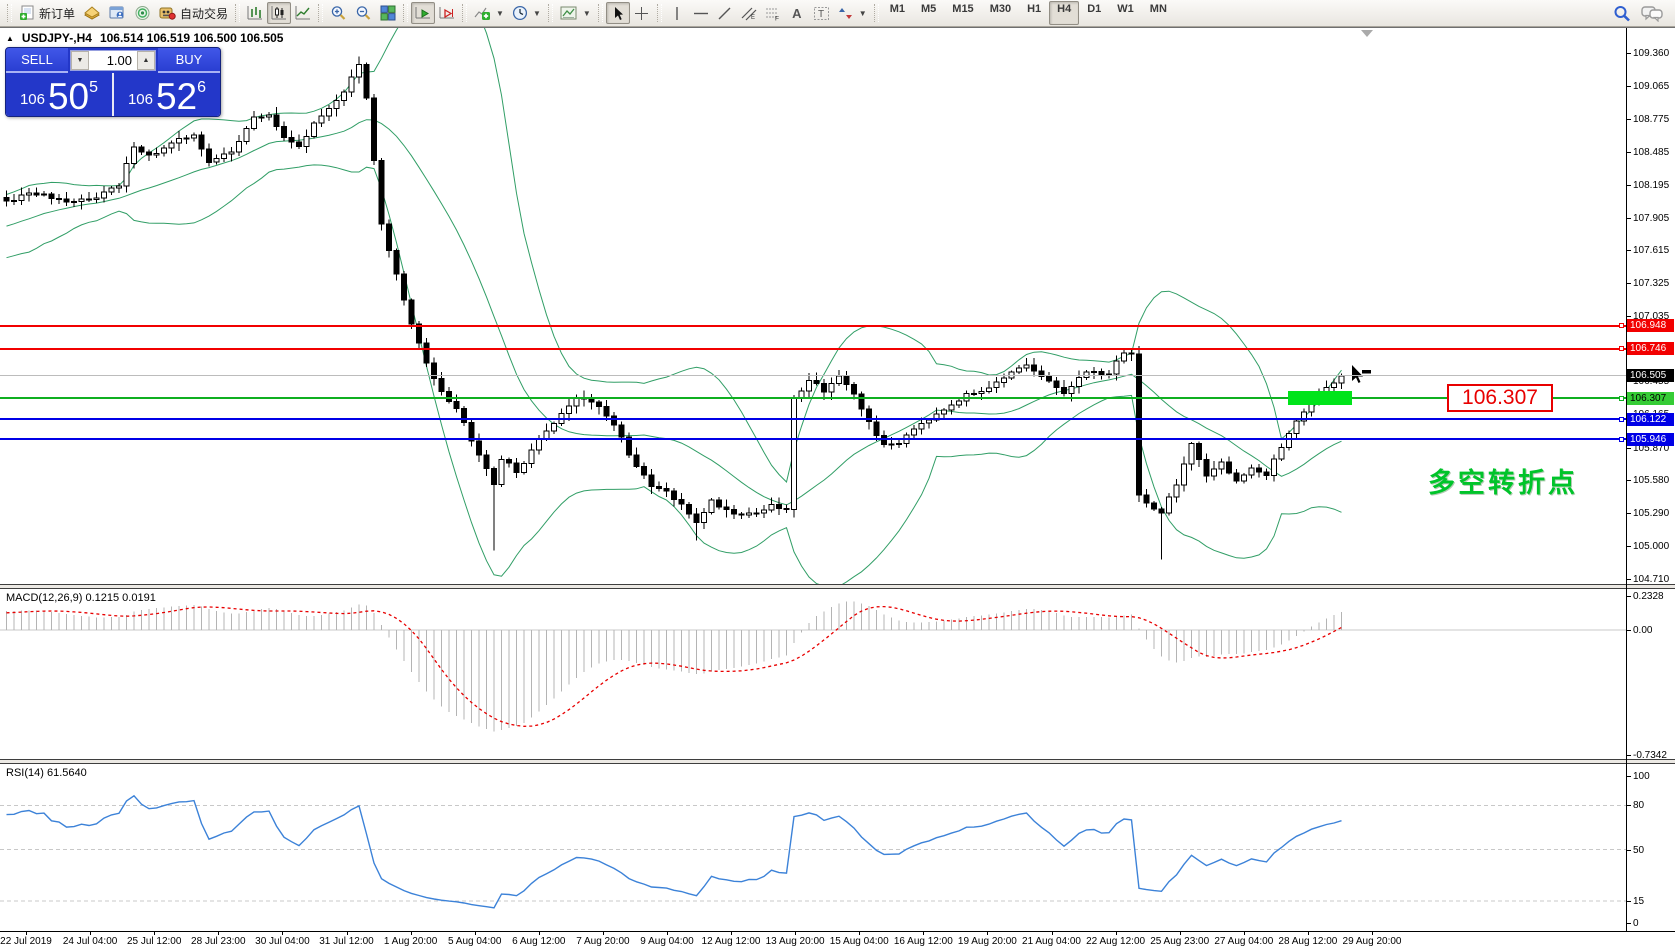 This screenshot has width=1675, height=949. I want to click on channel-tool-button: E, so click(749, 13).